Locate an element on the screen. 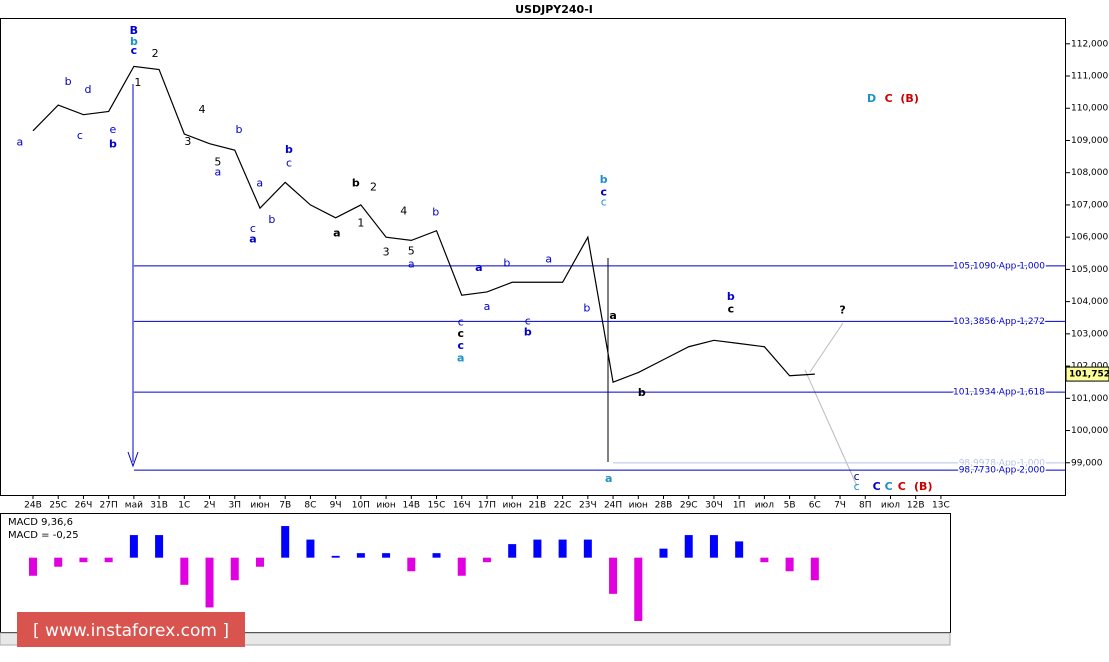  x-tick-label: 24В is located at coordinates (33, 506).